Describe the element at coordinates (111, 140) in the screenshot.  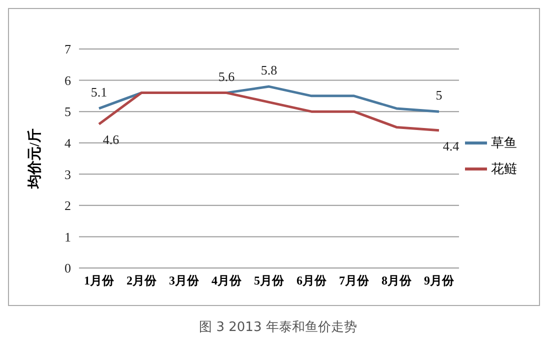
I see `data-label: 4.6` at that location.